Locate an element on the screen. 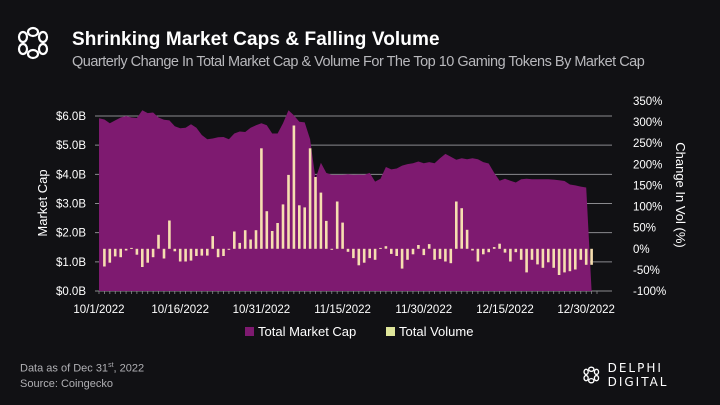 The image size is (720, 405). right-tick-label: 250% is located at coordinates (647, 144).